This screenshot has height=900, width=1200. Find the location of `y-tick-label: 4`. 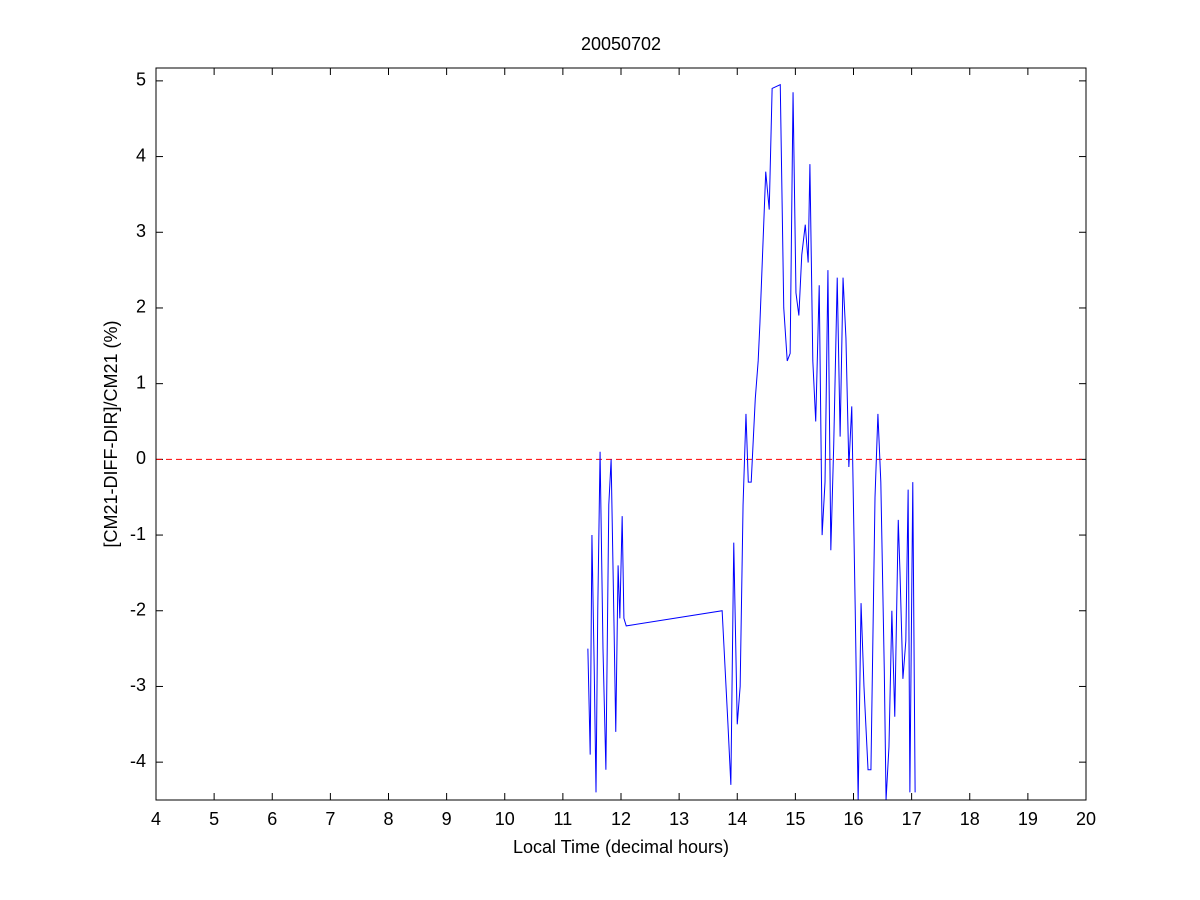

y-tick-label: 4 is located at coordinates (141, 155).